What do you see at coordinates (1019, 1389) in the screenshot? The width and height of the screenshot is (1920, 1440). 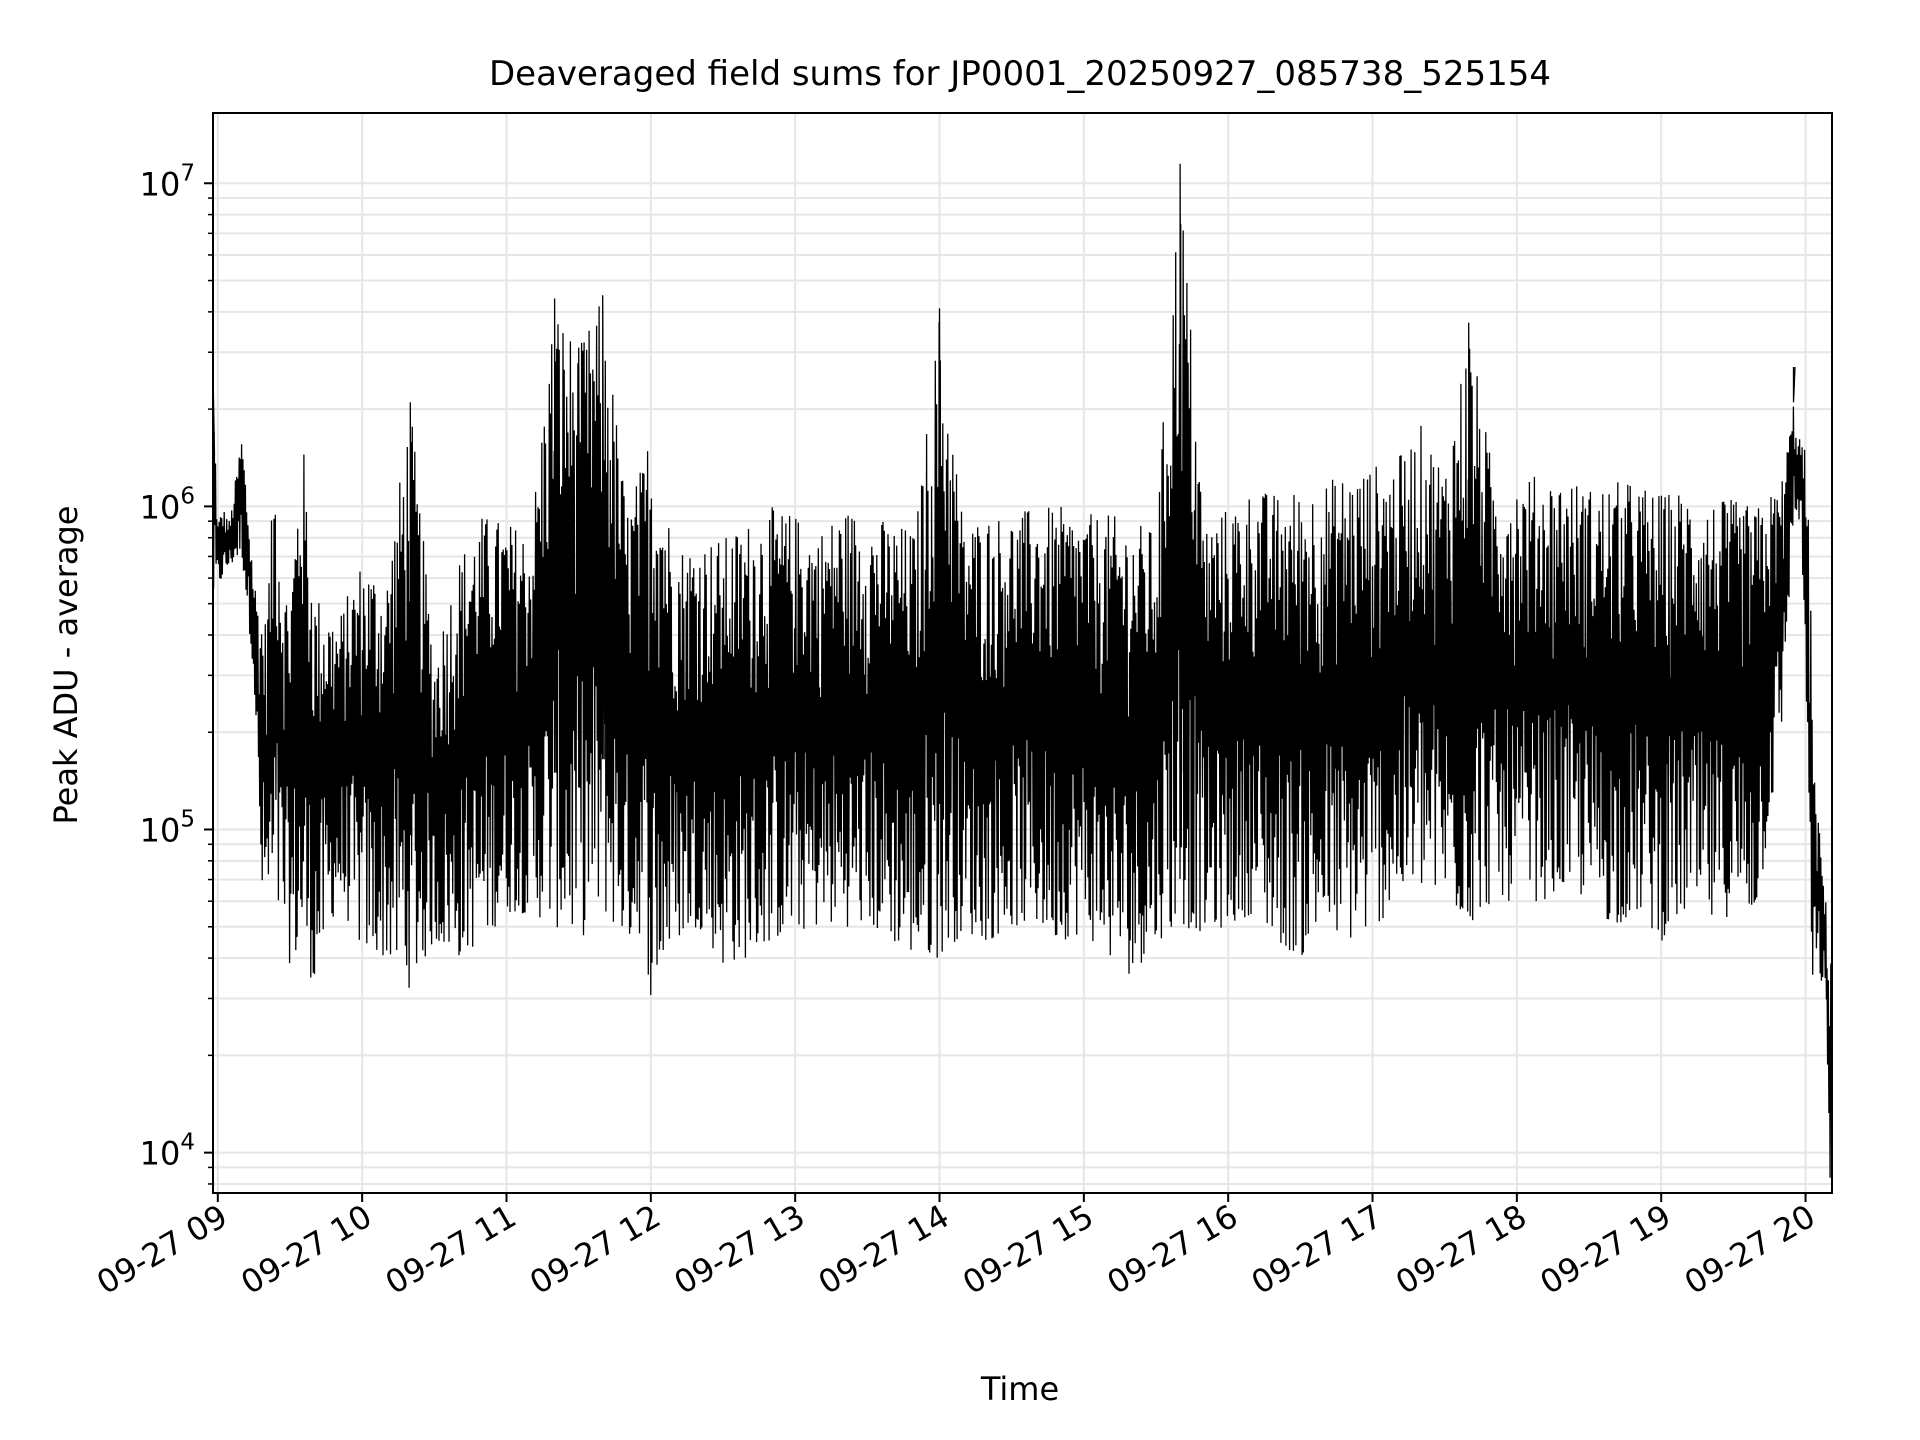 I see `x-axis-label: Time` at bounding box center [1019, 1389].